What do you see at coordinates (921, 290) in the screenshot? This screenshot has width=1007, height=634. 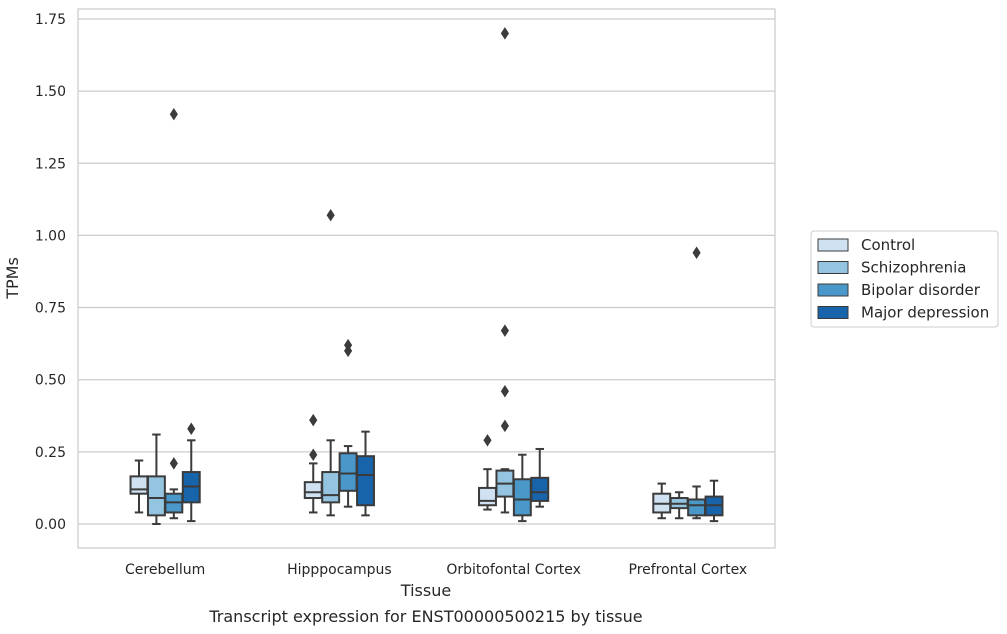 I see `legend-label: Bipolar disorder` at bounding box center [921, 290].